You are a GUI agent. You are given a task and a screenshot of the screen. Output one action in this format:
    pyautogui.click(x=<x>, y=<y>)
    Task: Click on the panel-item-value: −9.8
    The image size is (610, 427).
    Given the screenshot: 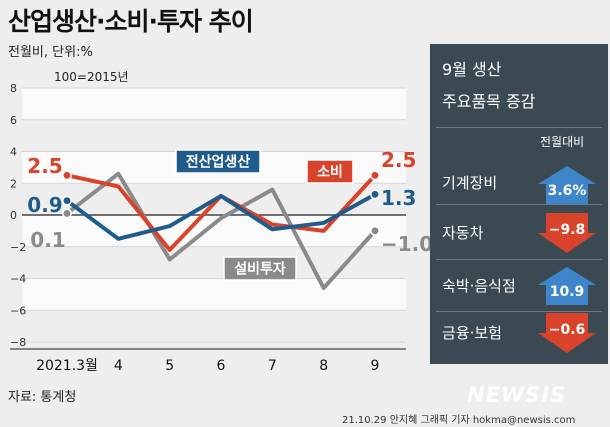 What is the action you would take?
    pyautogui.click(x=567, y=230)
    